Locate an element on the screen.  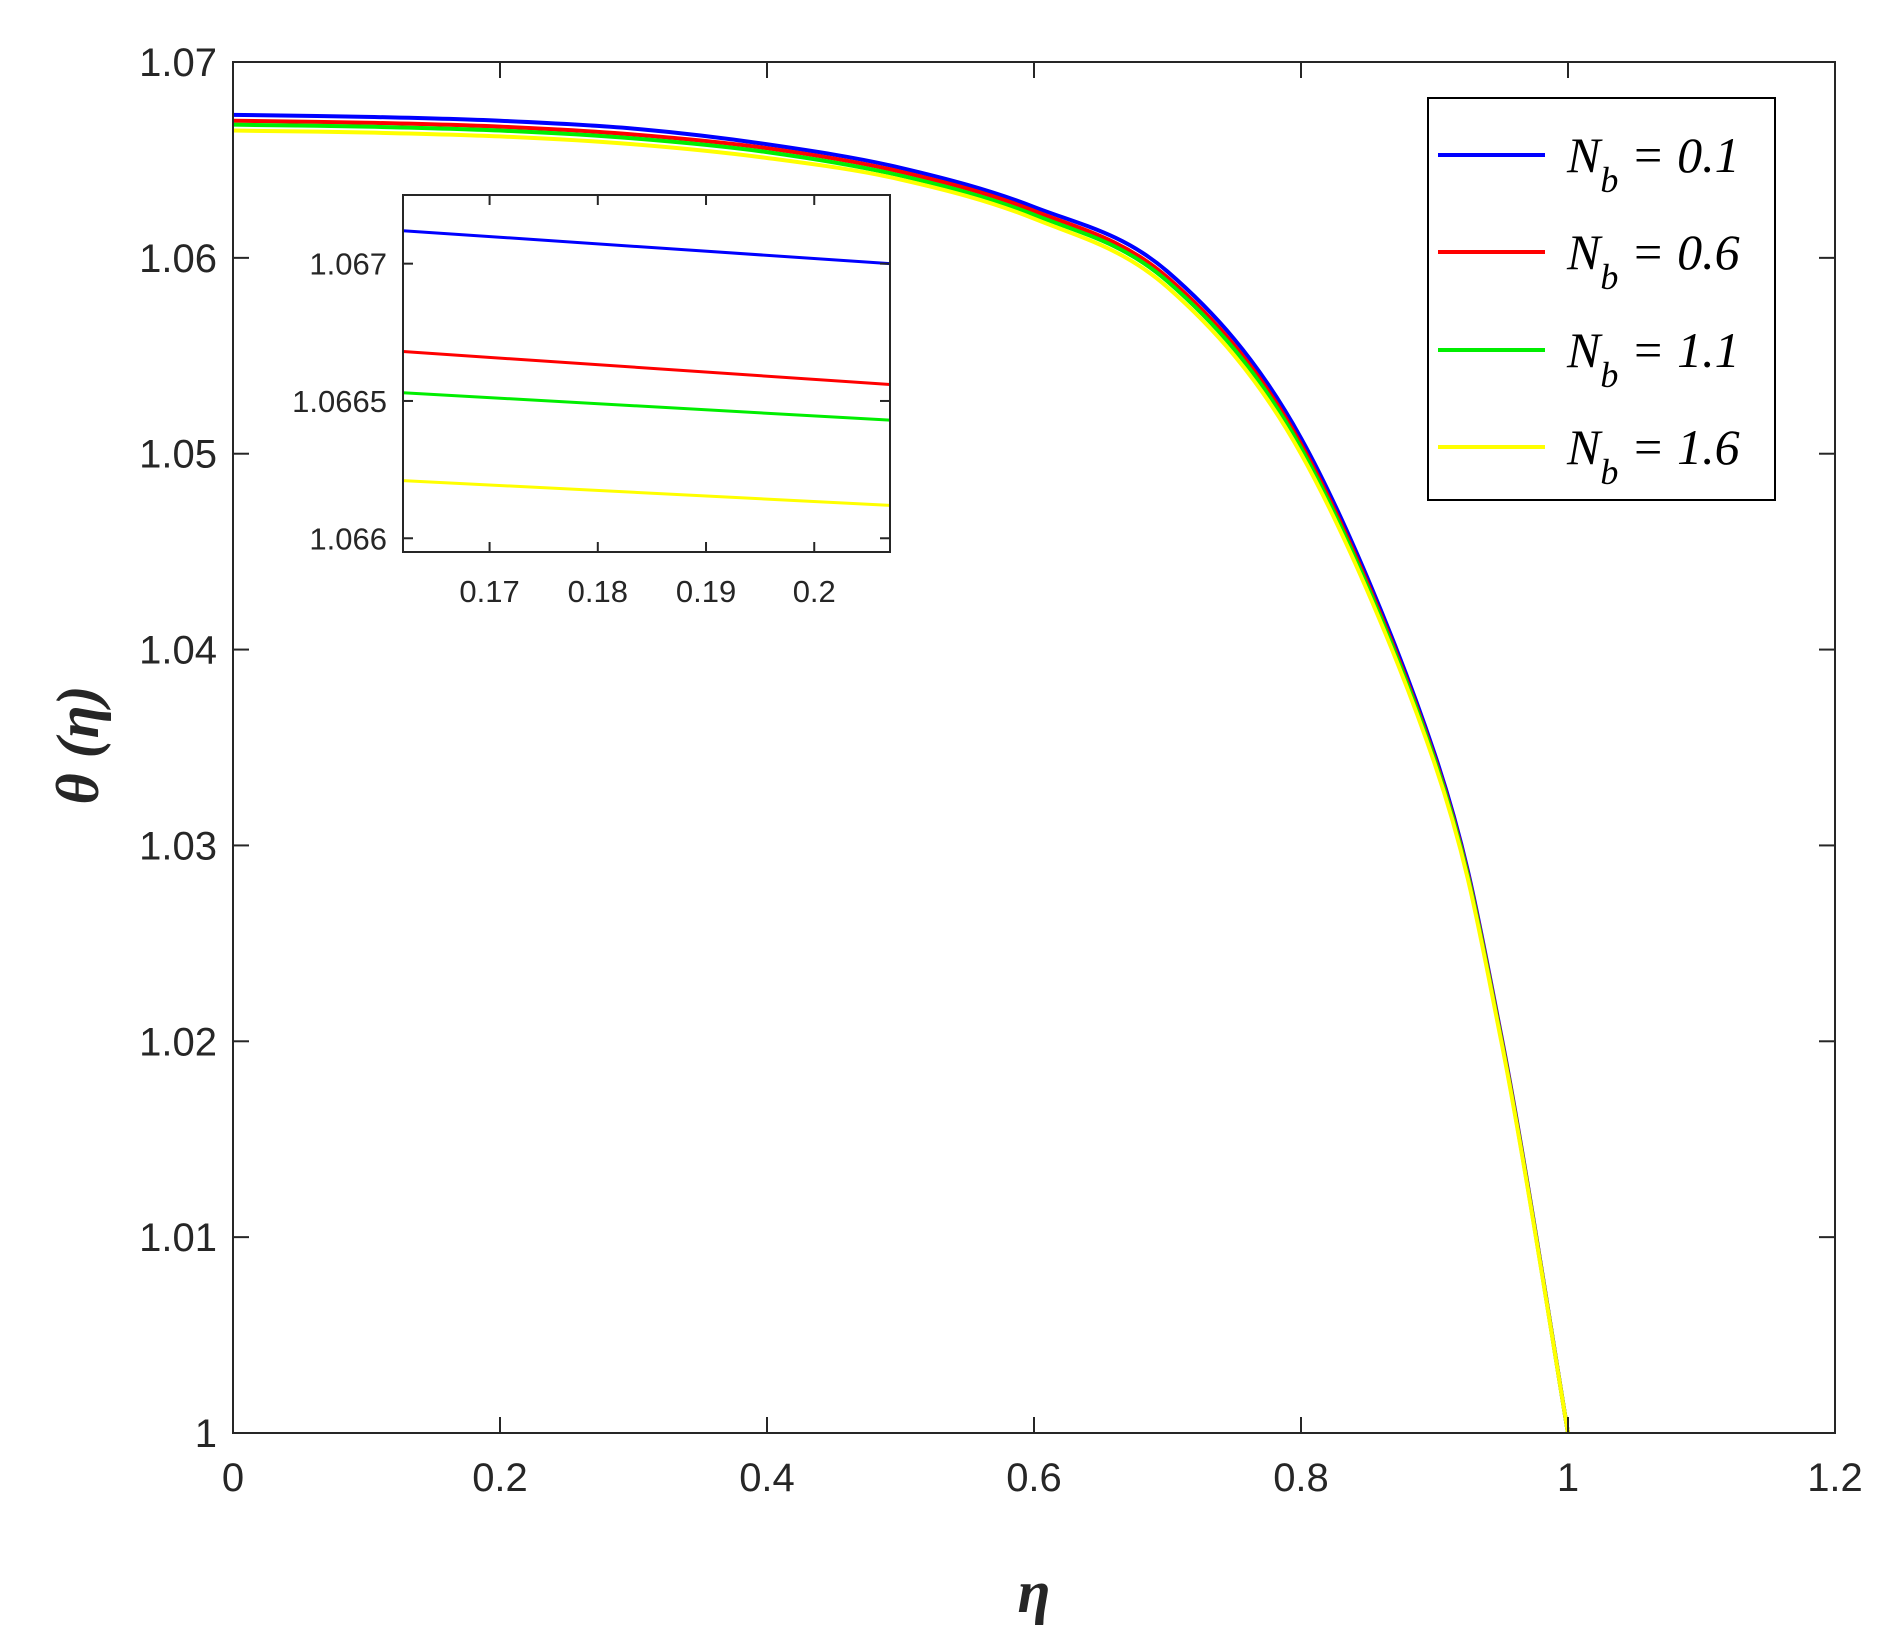
x-tick-label-4: 0.8 is located at coordinates (1301, 1478).